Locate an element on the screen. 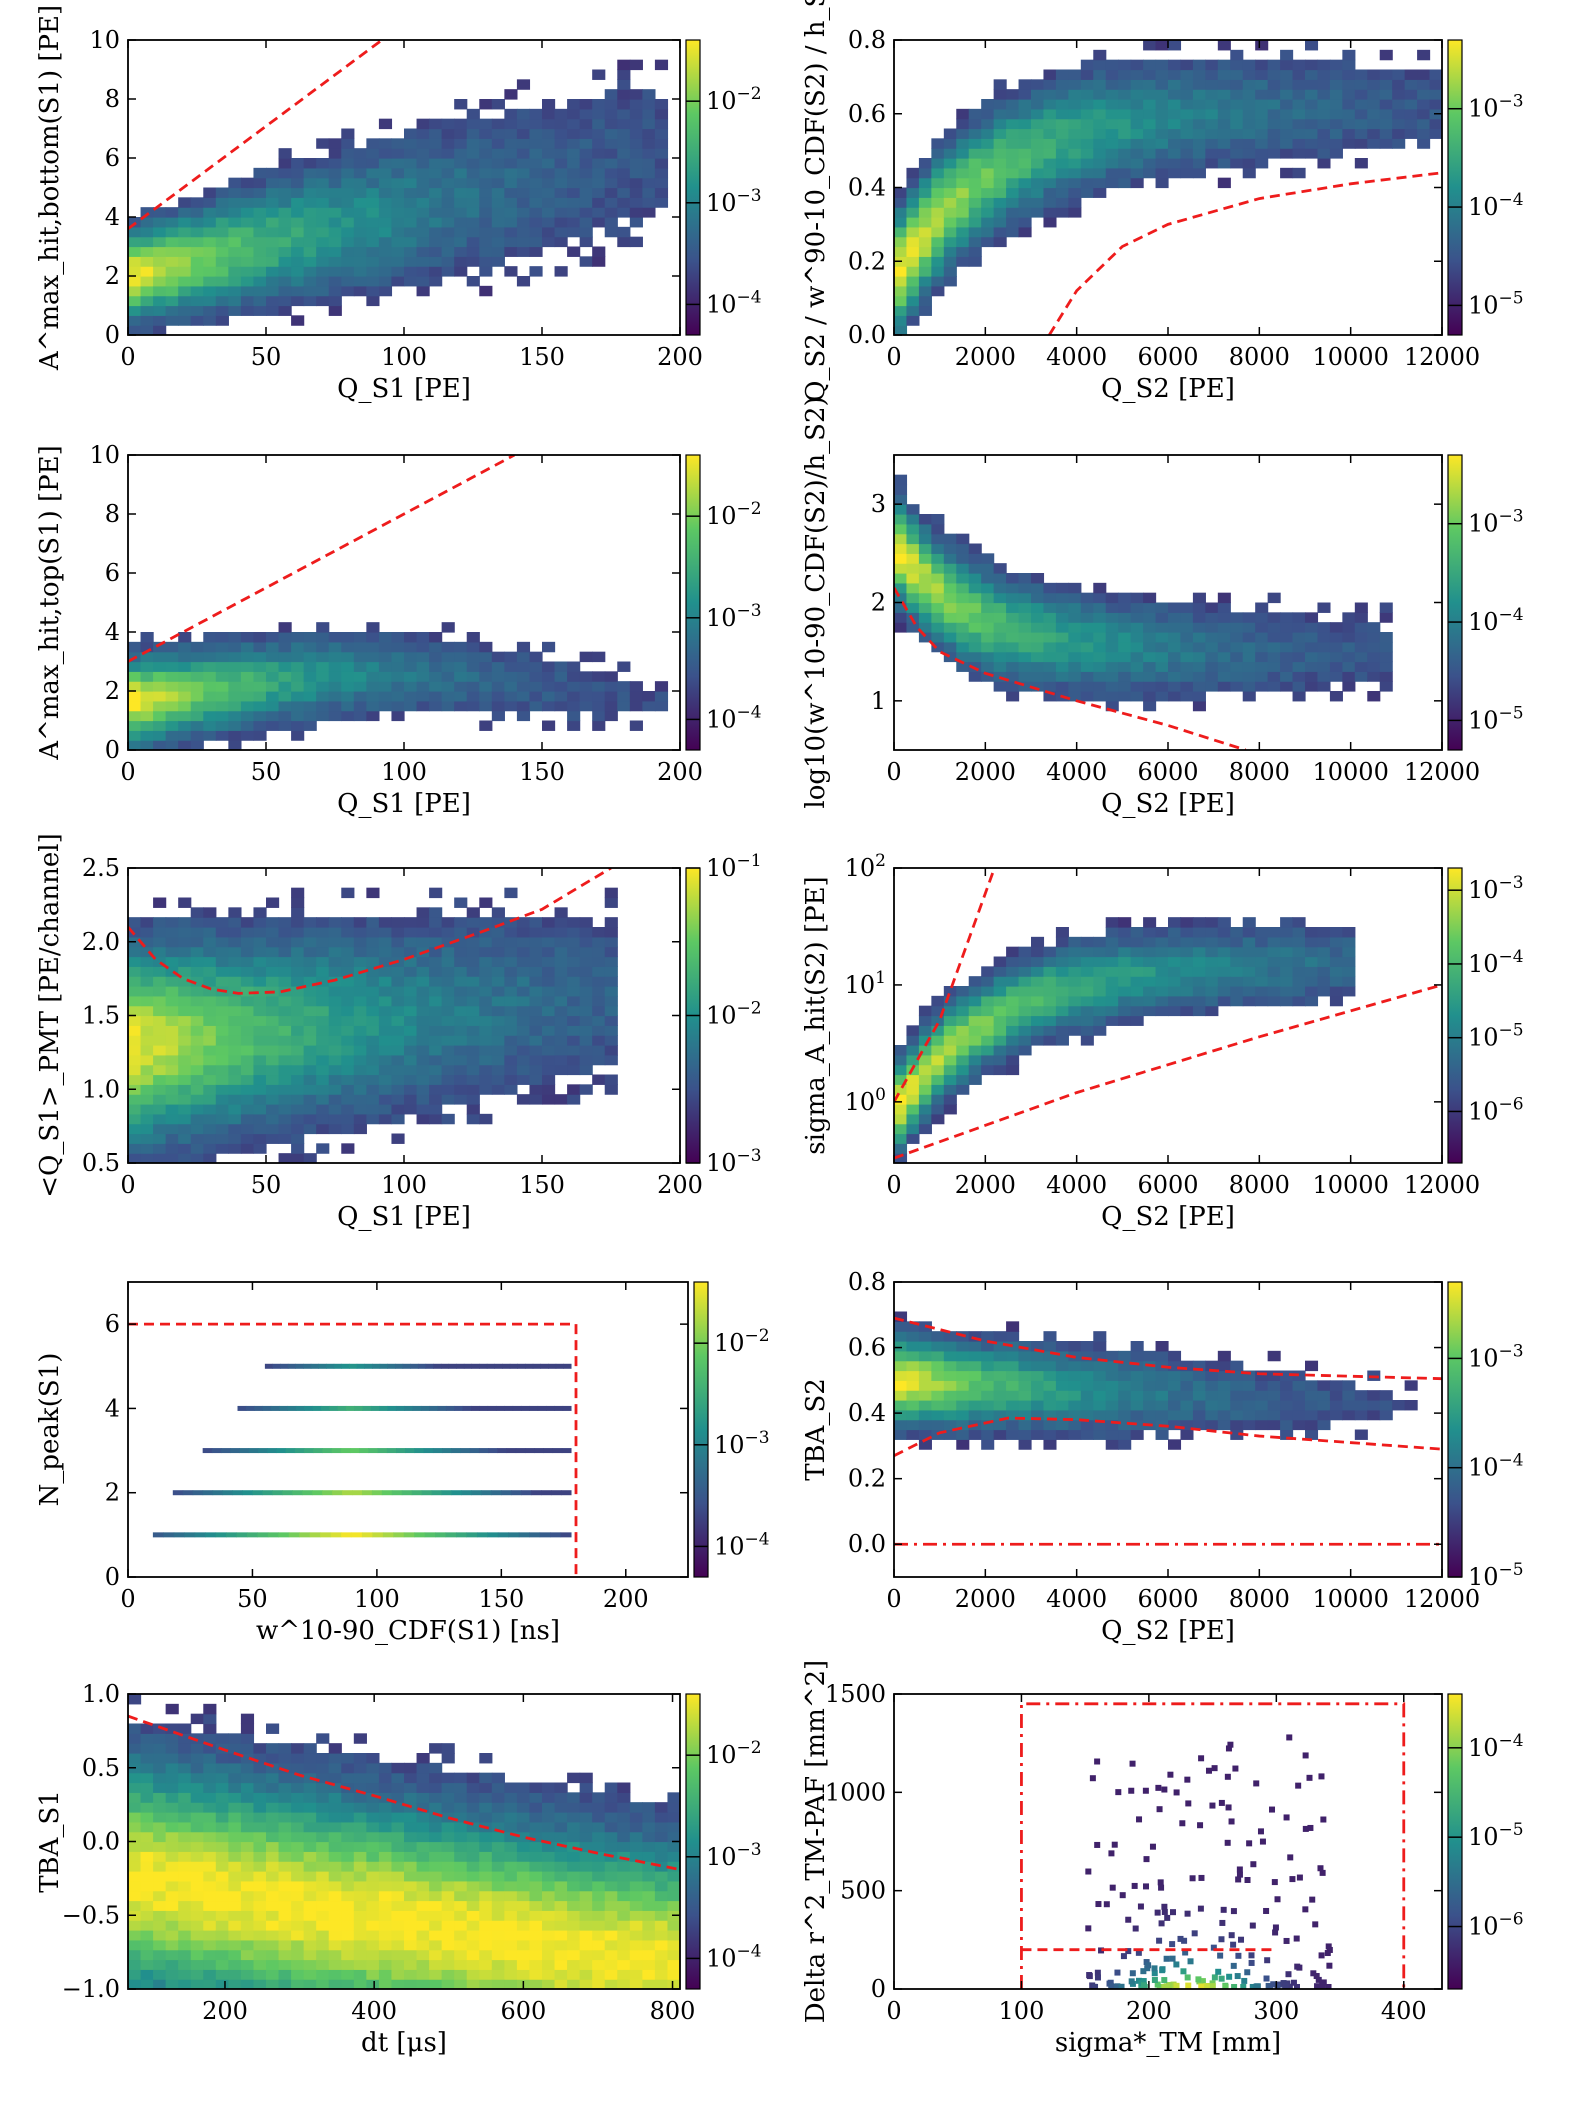  band-n4 is located at coordinates (417, 1408).